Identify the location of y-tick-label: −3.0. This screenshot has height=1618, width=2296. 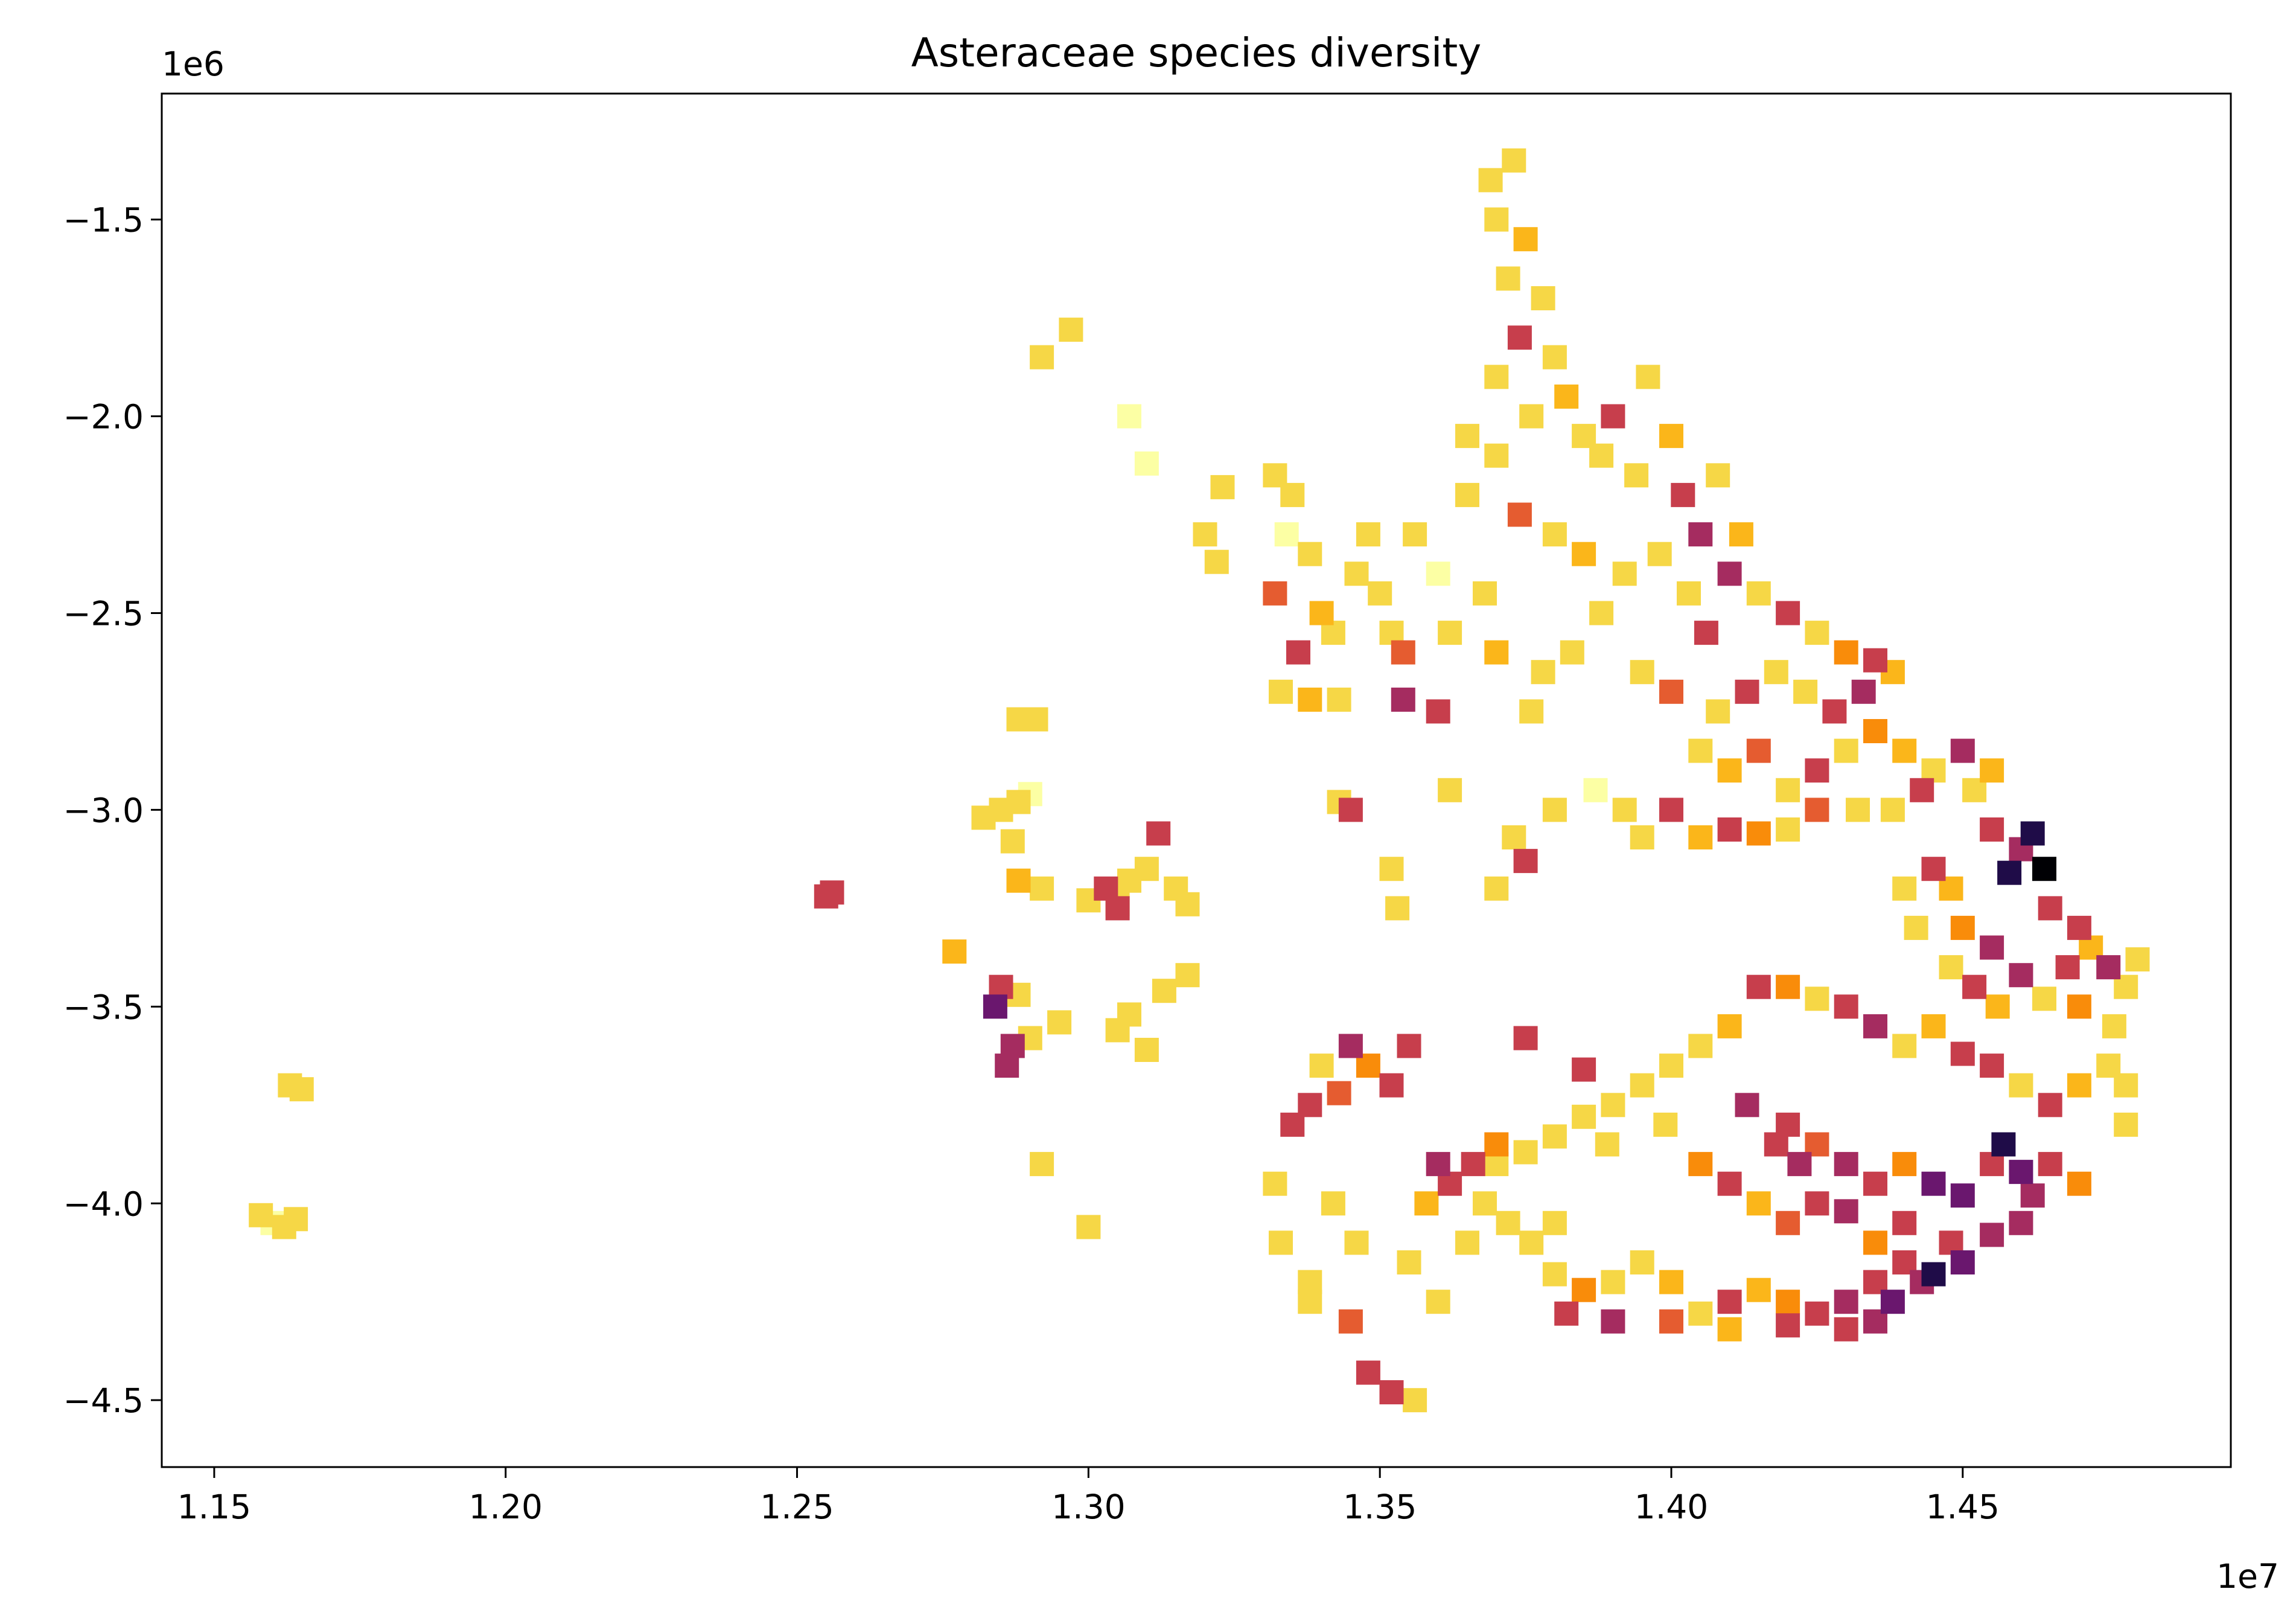
(103, 811).